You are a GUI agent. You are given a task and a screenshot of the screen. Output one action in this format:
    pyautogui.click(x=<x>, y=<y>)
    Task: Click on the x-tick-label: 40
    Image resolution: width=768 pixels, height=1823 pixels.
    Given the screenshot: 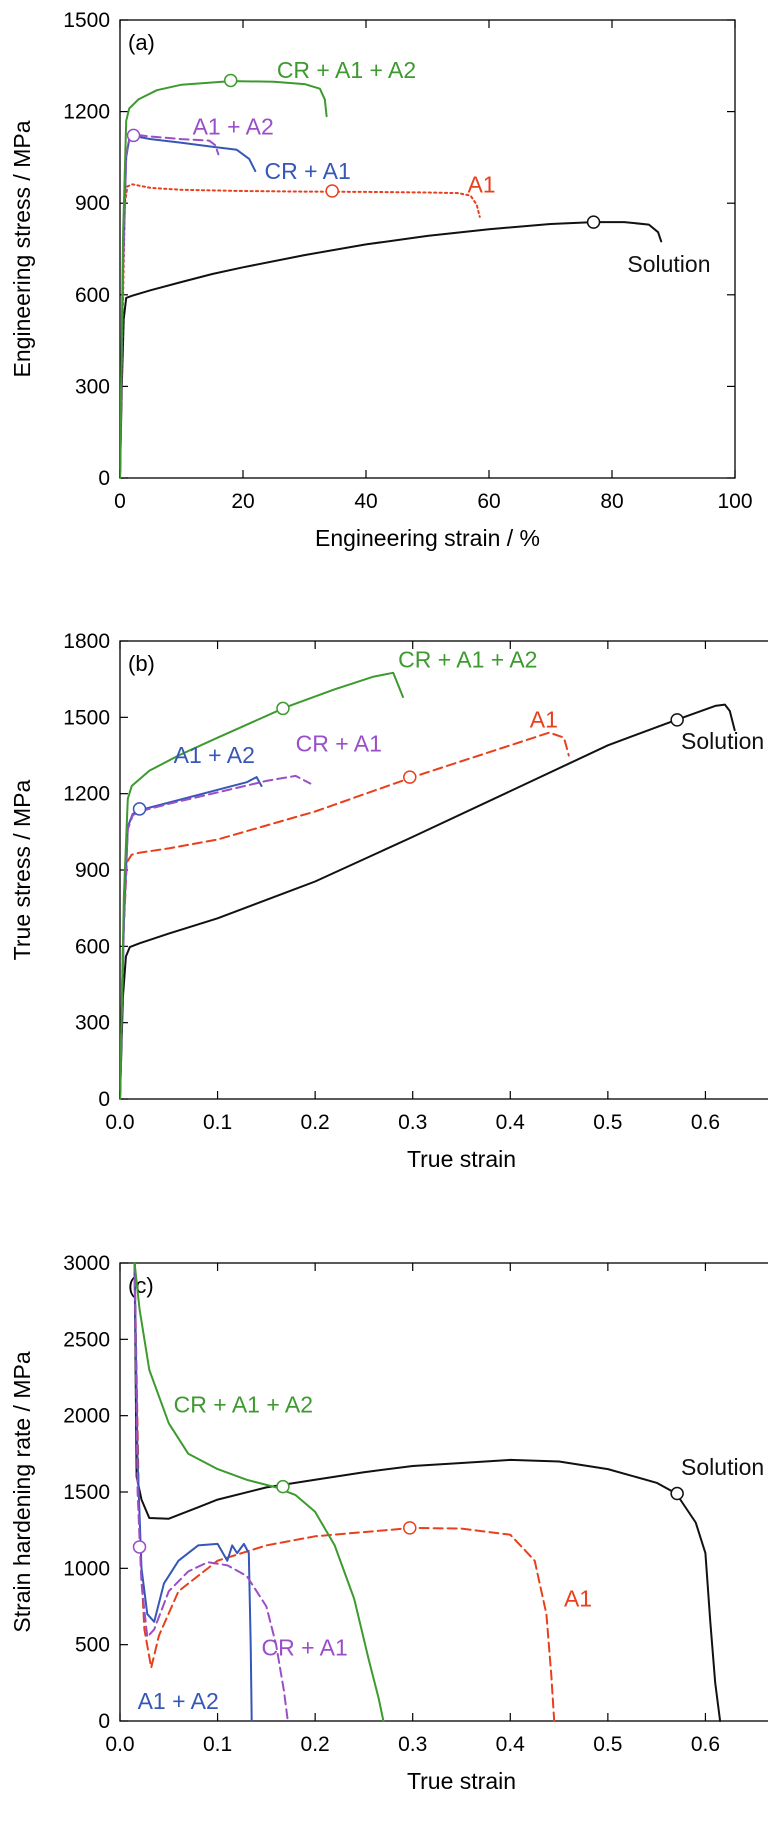 What is the action you would take?
    pyautogui.click(x=365, y=501)
    